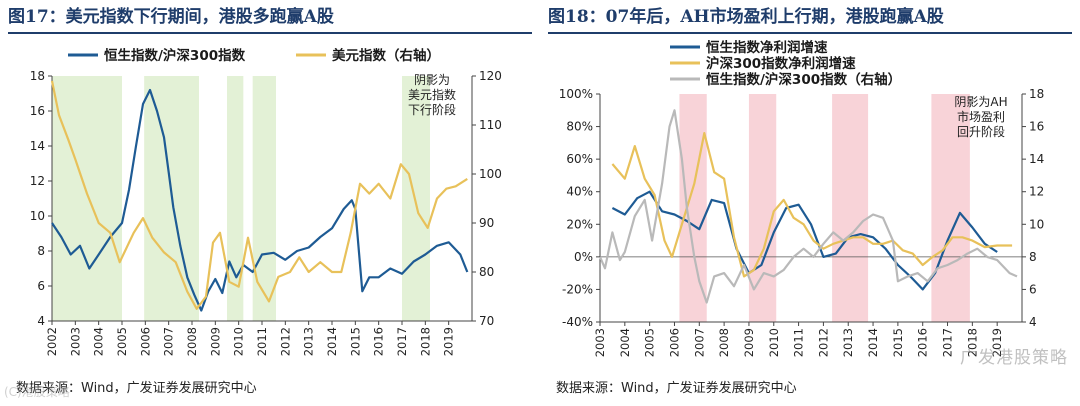 The height and width of the screenshot is (406, 1080). What do you see at coordinates (386, 55) in the screenshot?
I see `legend-label: 美元指数（右轴）` at bounding box center [386, 55].